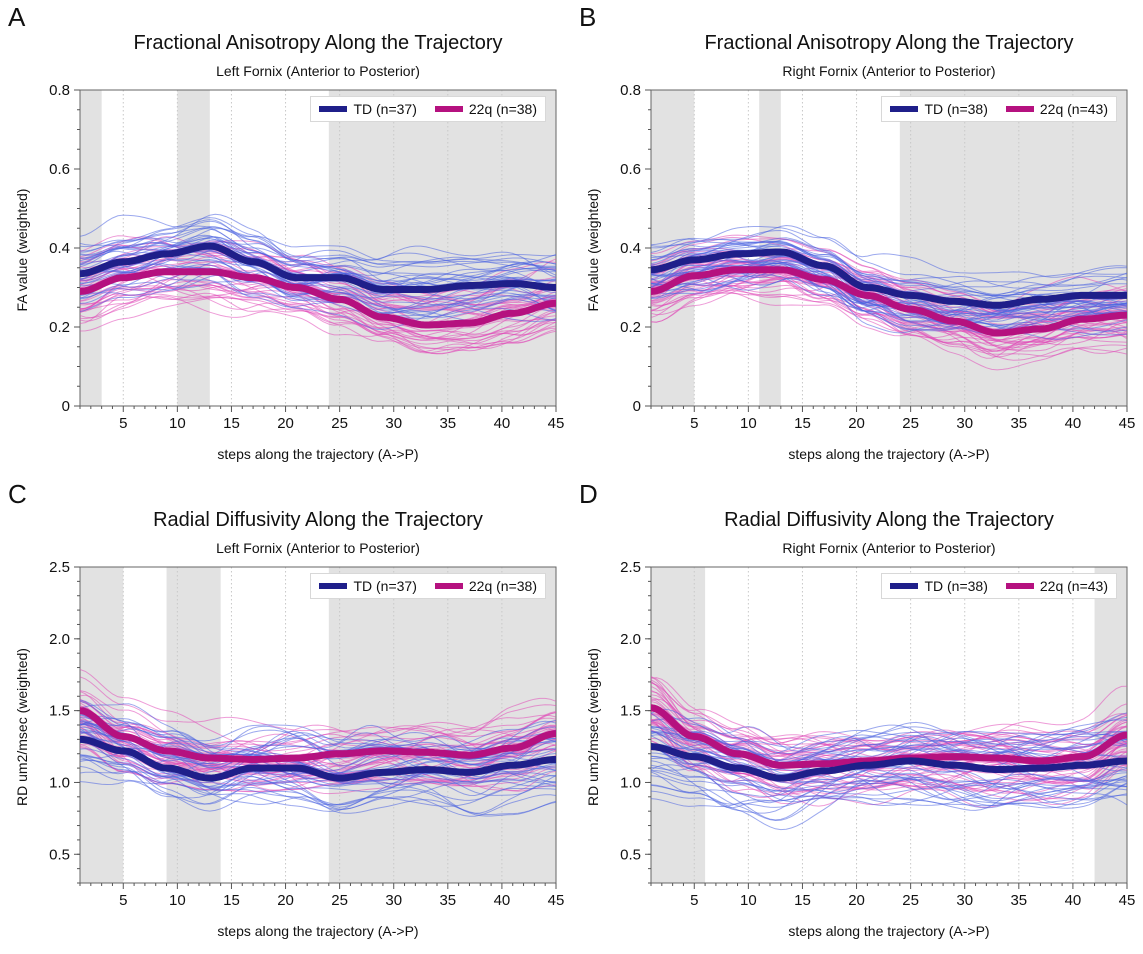 This screenshot has width=1143, height=954. What do you see at coordinates (17, 17) in the screenshot?
I see `panel-letter: A` at bounding box center [17, 17].